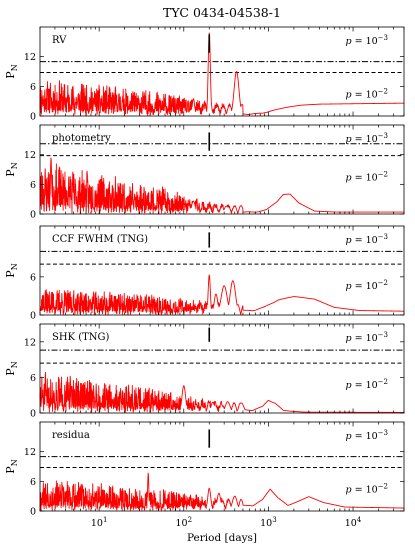 The width and height of the screenshot is (415, 554). What do you see at coordinates (81, 138) in the screenshot?
I see `panel-label: photometry` at bounding box center [81, 138].